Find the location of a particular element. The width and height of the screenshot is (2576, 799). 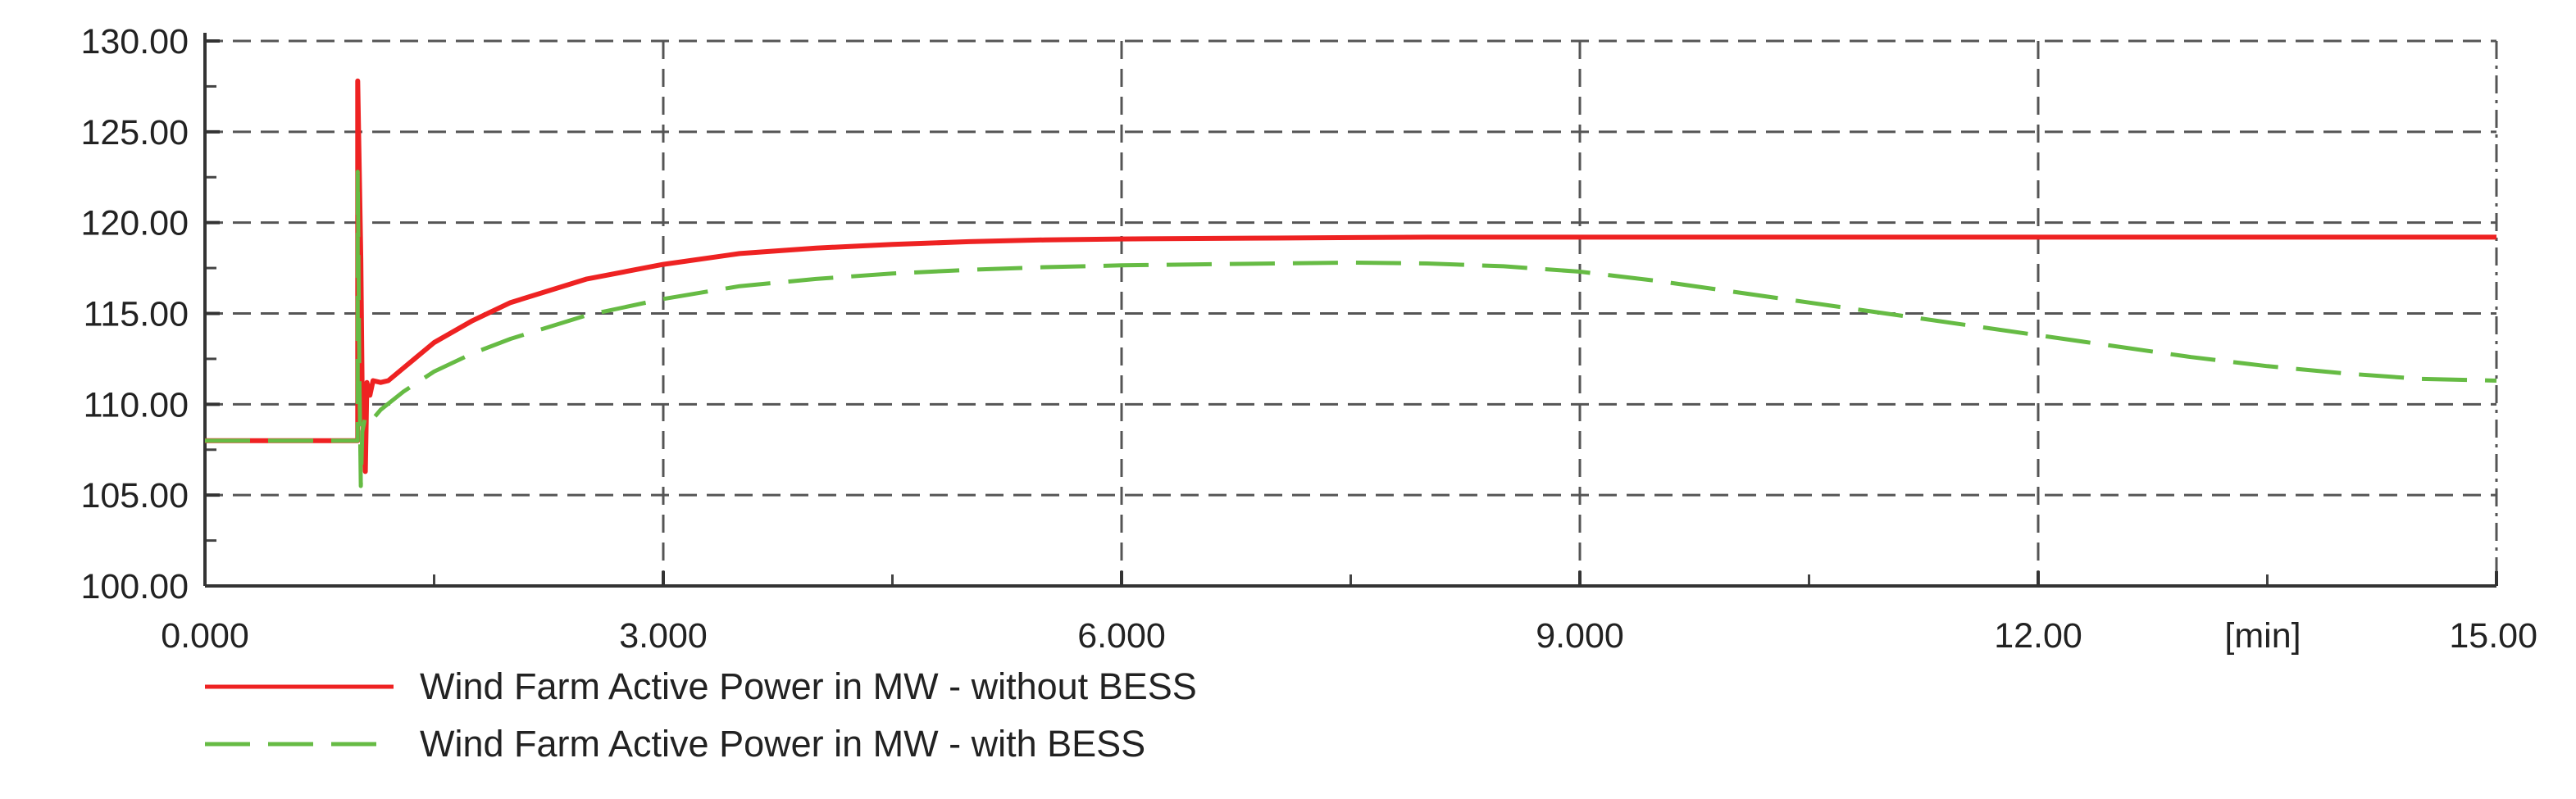

y-tick-label: 105.00 is located at coordinates (134, 496).